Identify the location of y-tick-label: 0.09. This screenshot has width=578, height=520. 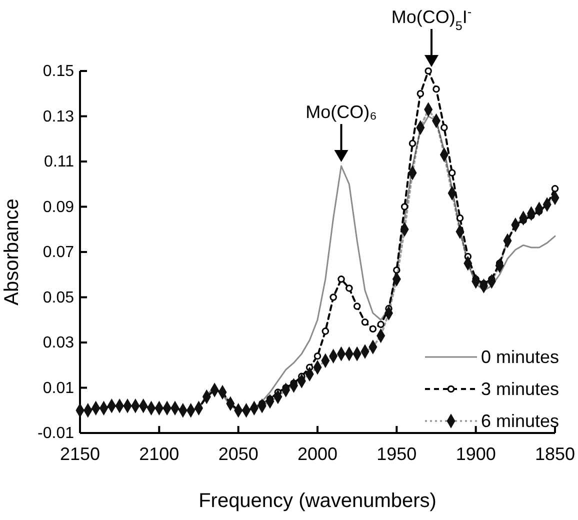
(58, 207).